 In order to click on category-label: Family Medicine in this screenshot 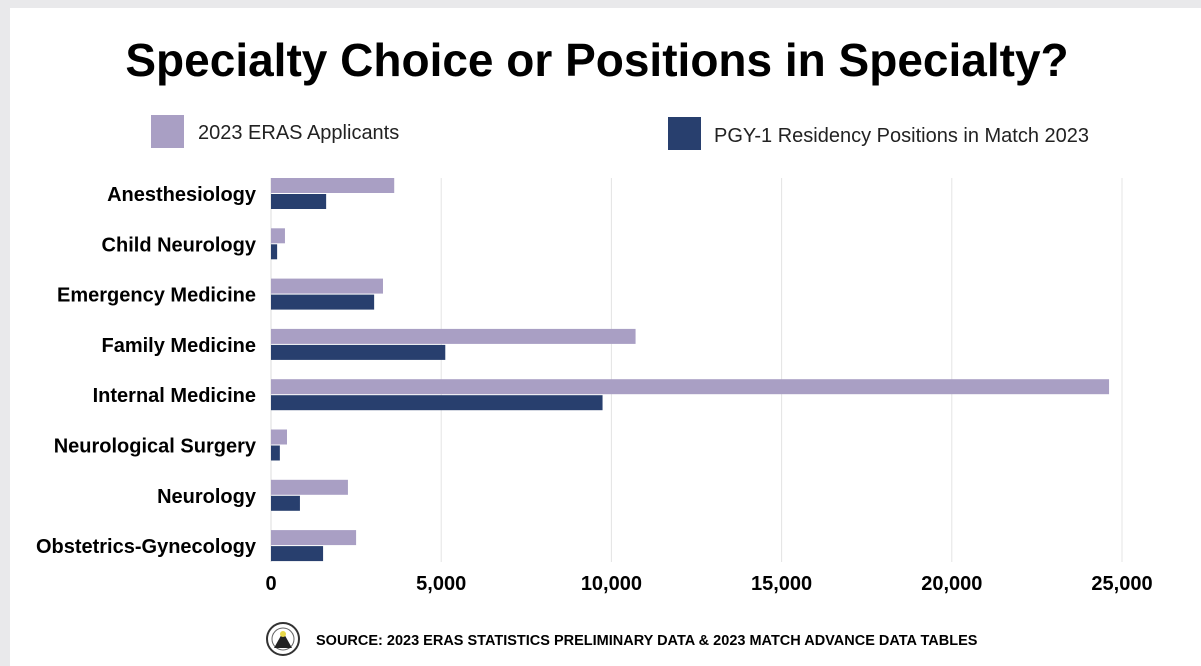, I will do `click(179, 346)`.